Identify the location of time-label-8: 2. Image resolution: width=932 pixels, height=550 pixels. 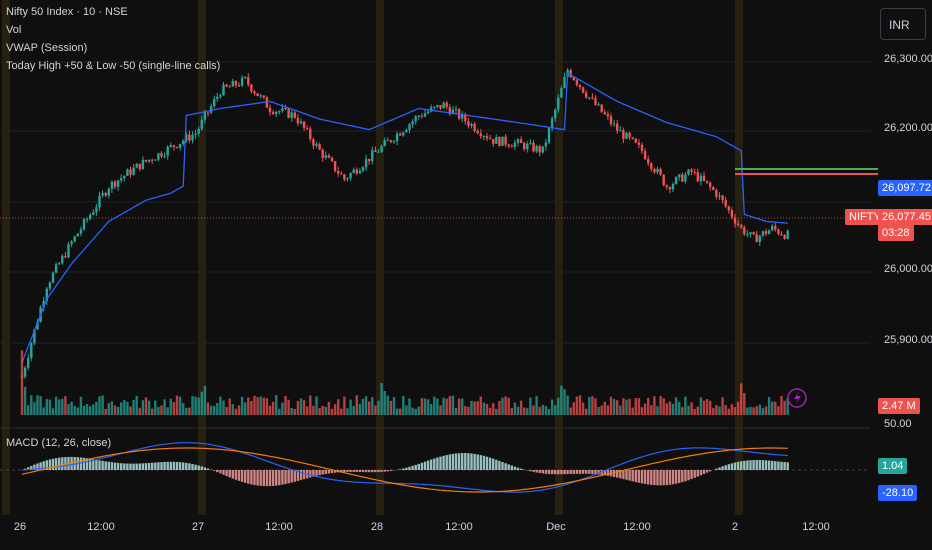
(735, 527).